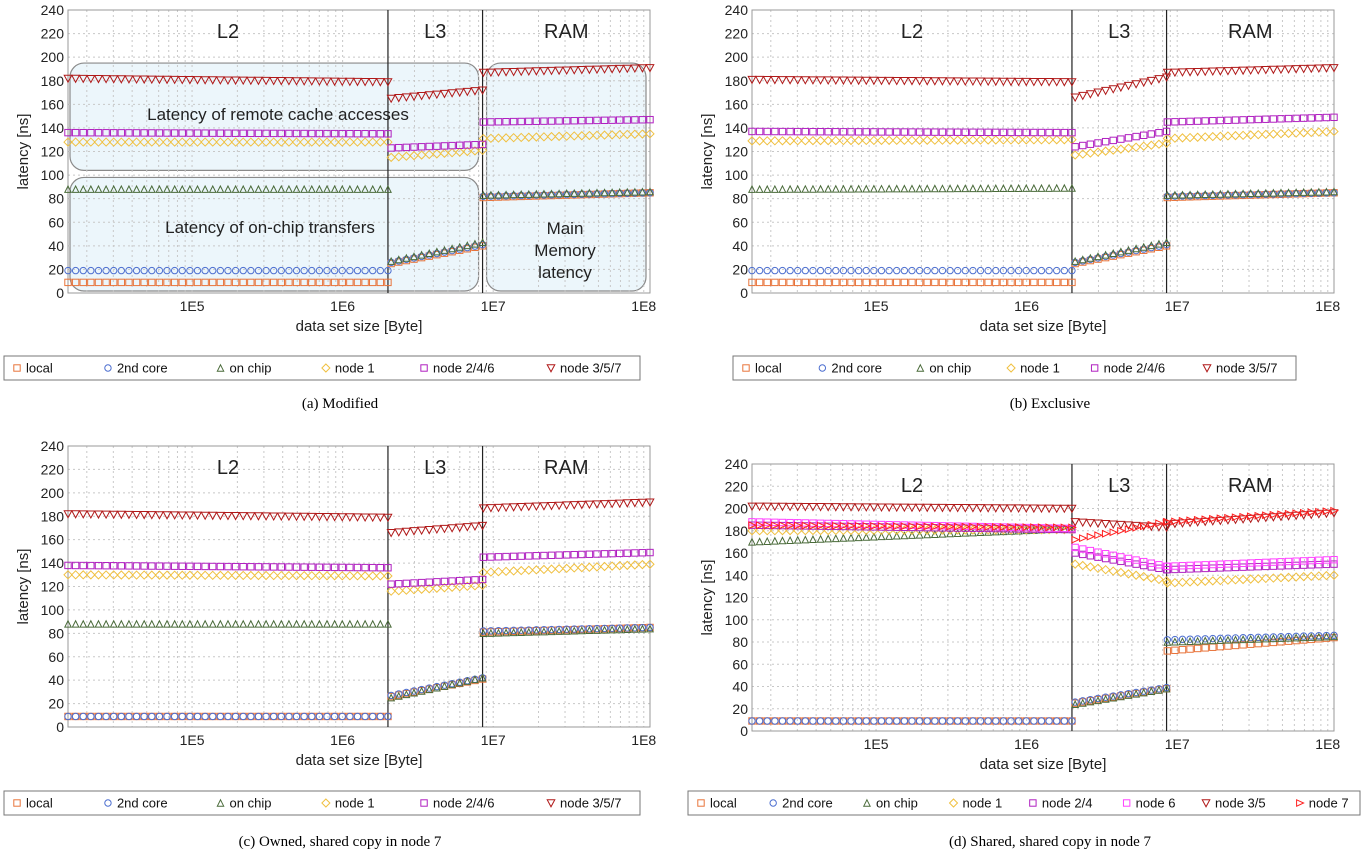 The width and height of the screenshot is (1366, 852). I want to click on legend-label: 2nd core, so click(142, 368).